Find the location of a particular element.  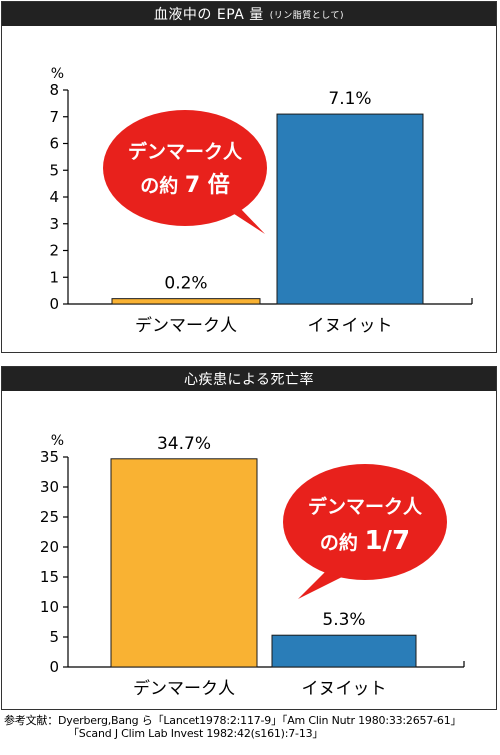

y-tick-label: 1 is located at coordinates (54, 277).